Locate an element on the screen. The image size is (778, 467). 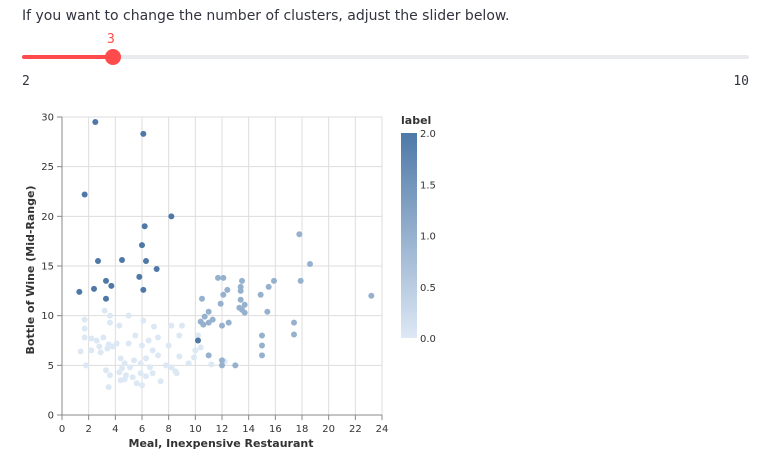
y-tick-label: 15 is located at coordinates (47, 267).